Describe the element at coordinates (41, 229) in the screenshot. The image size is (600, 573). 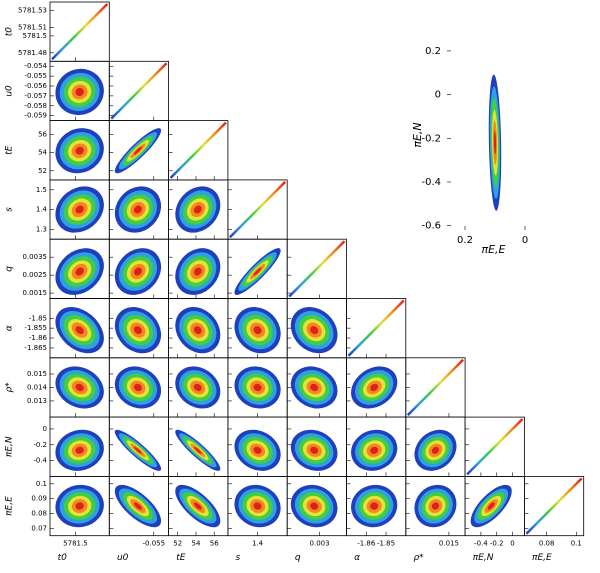
I see `y-tick-label: 1.3` at that location.